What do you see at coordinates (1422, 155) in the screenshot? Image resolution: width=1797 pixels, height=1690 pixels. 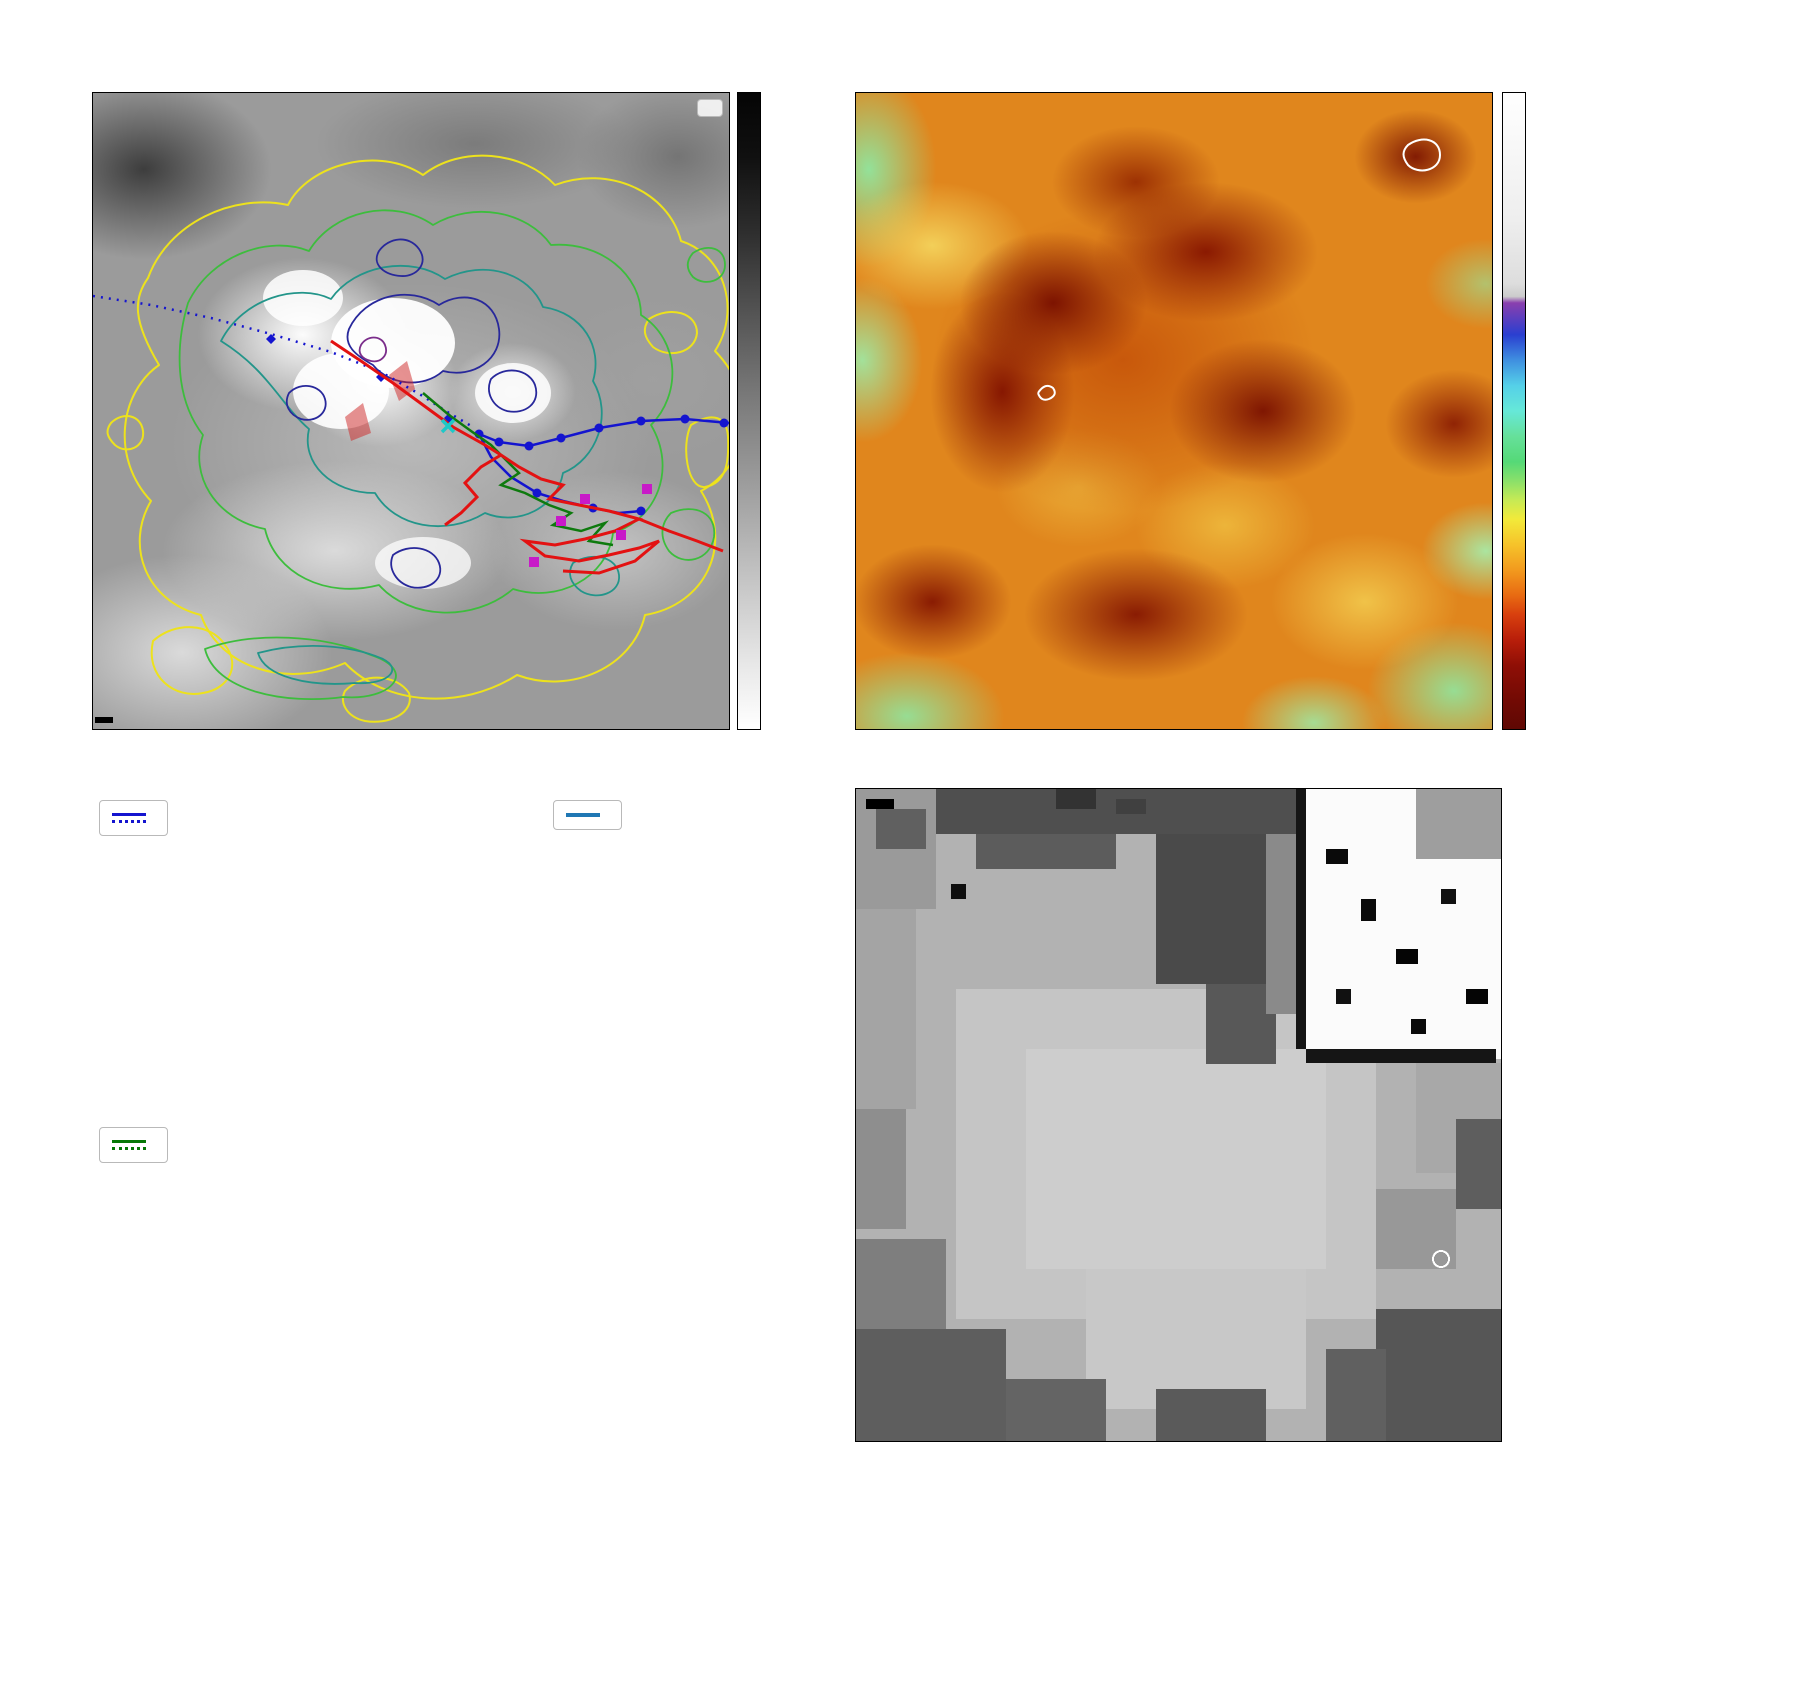 I see `cold-contour` at bounding box center [1422, 155].